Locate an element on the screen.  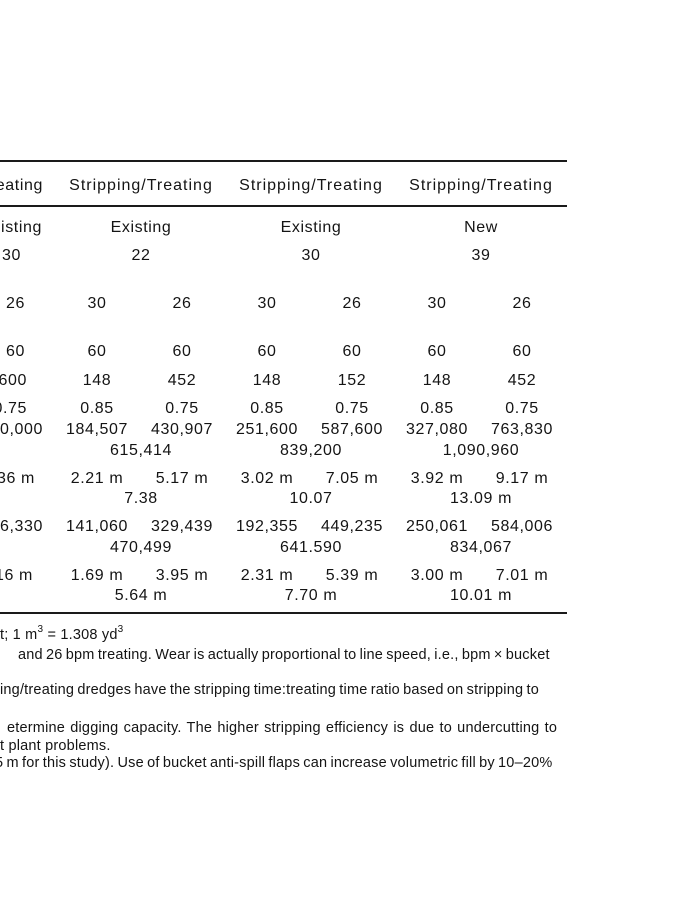
table-row-pairs-3: 600 148 452 148 152 148 452 is located at coordinates (337, 382).